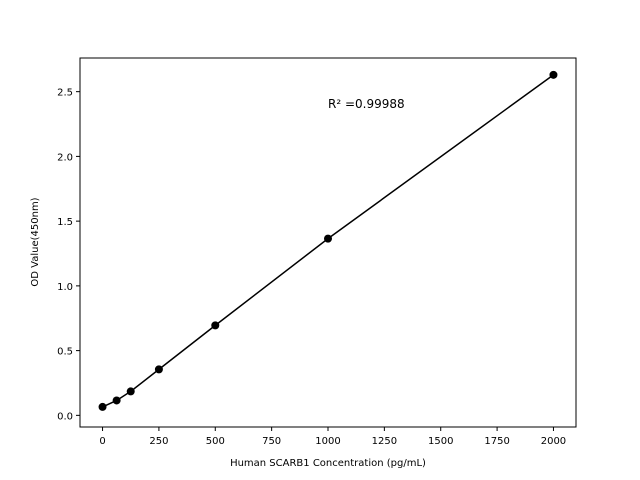  What do you see at coordinates (553, 441) in the screenshot?
I see `x-tick-label: 2000` at bounding box center [553, 441].